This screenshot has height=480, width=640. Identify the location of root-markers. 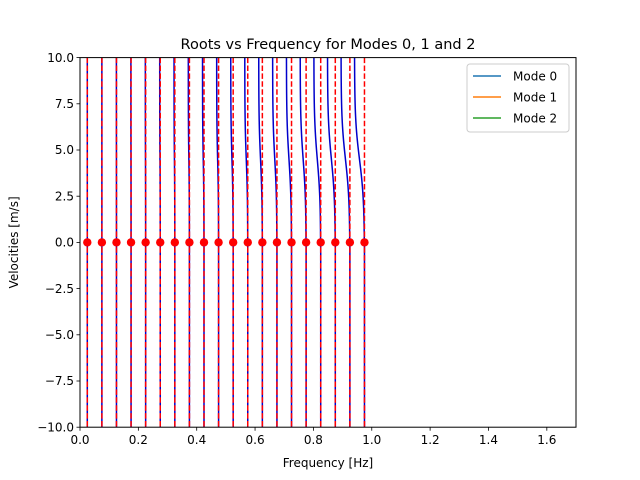
(226, 242).